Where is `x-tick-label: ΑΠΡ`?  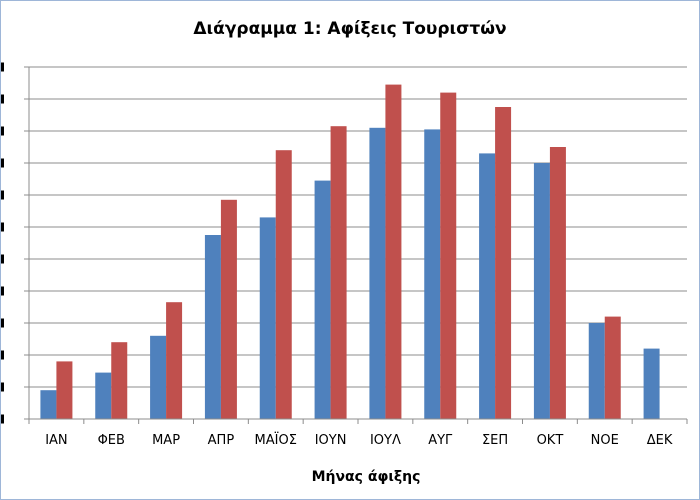
x-tick-label: ΑΠΡ is located at coordinates (221, 440).